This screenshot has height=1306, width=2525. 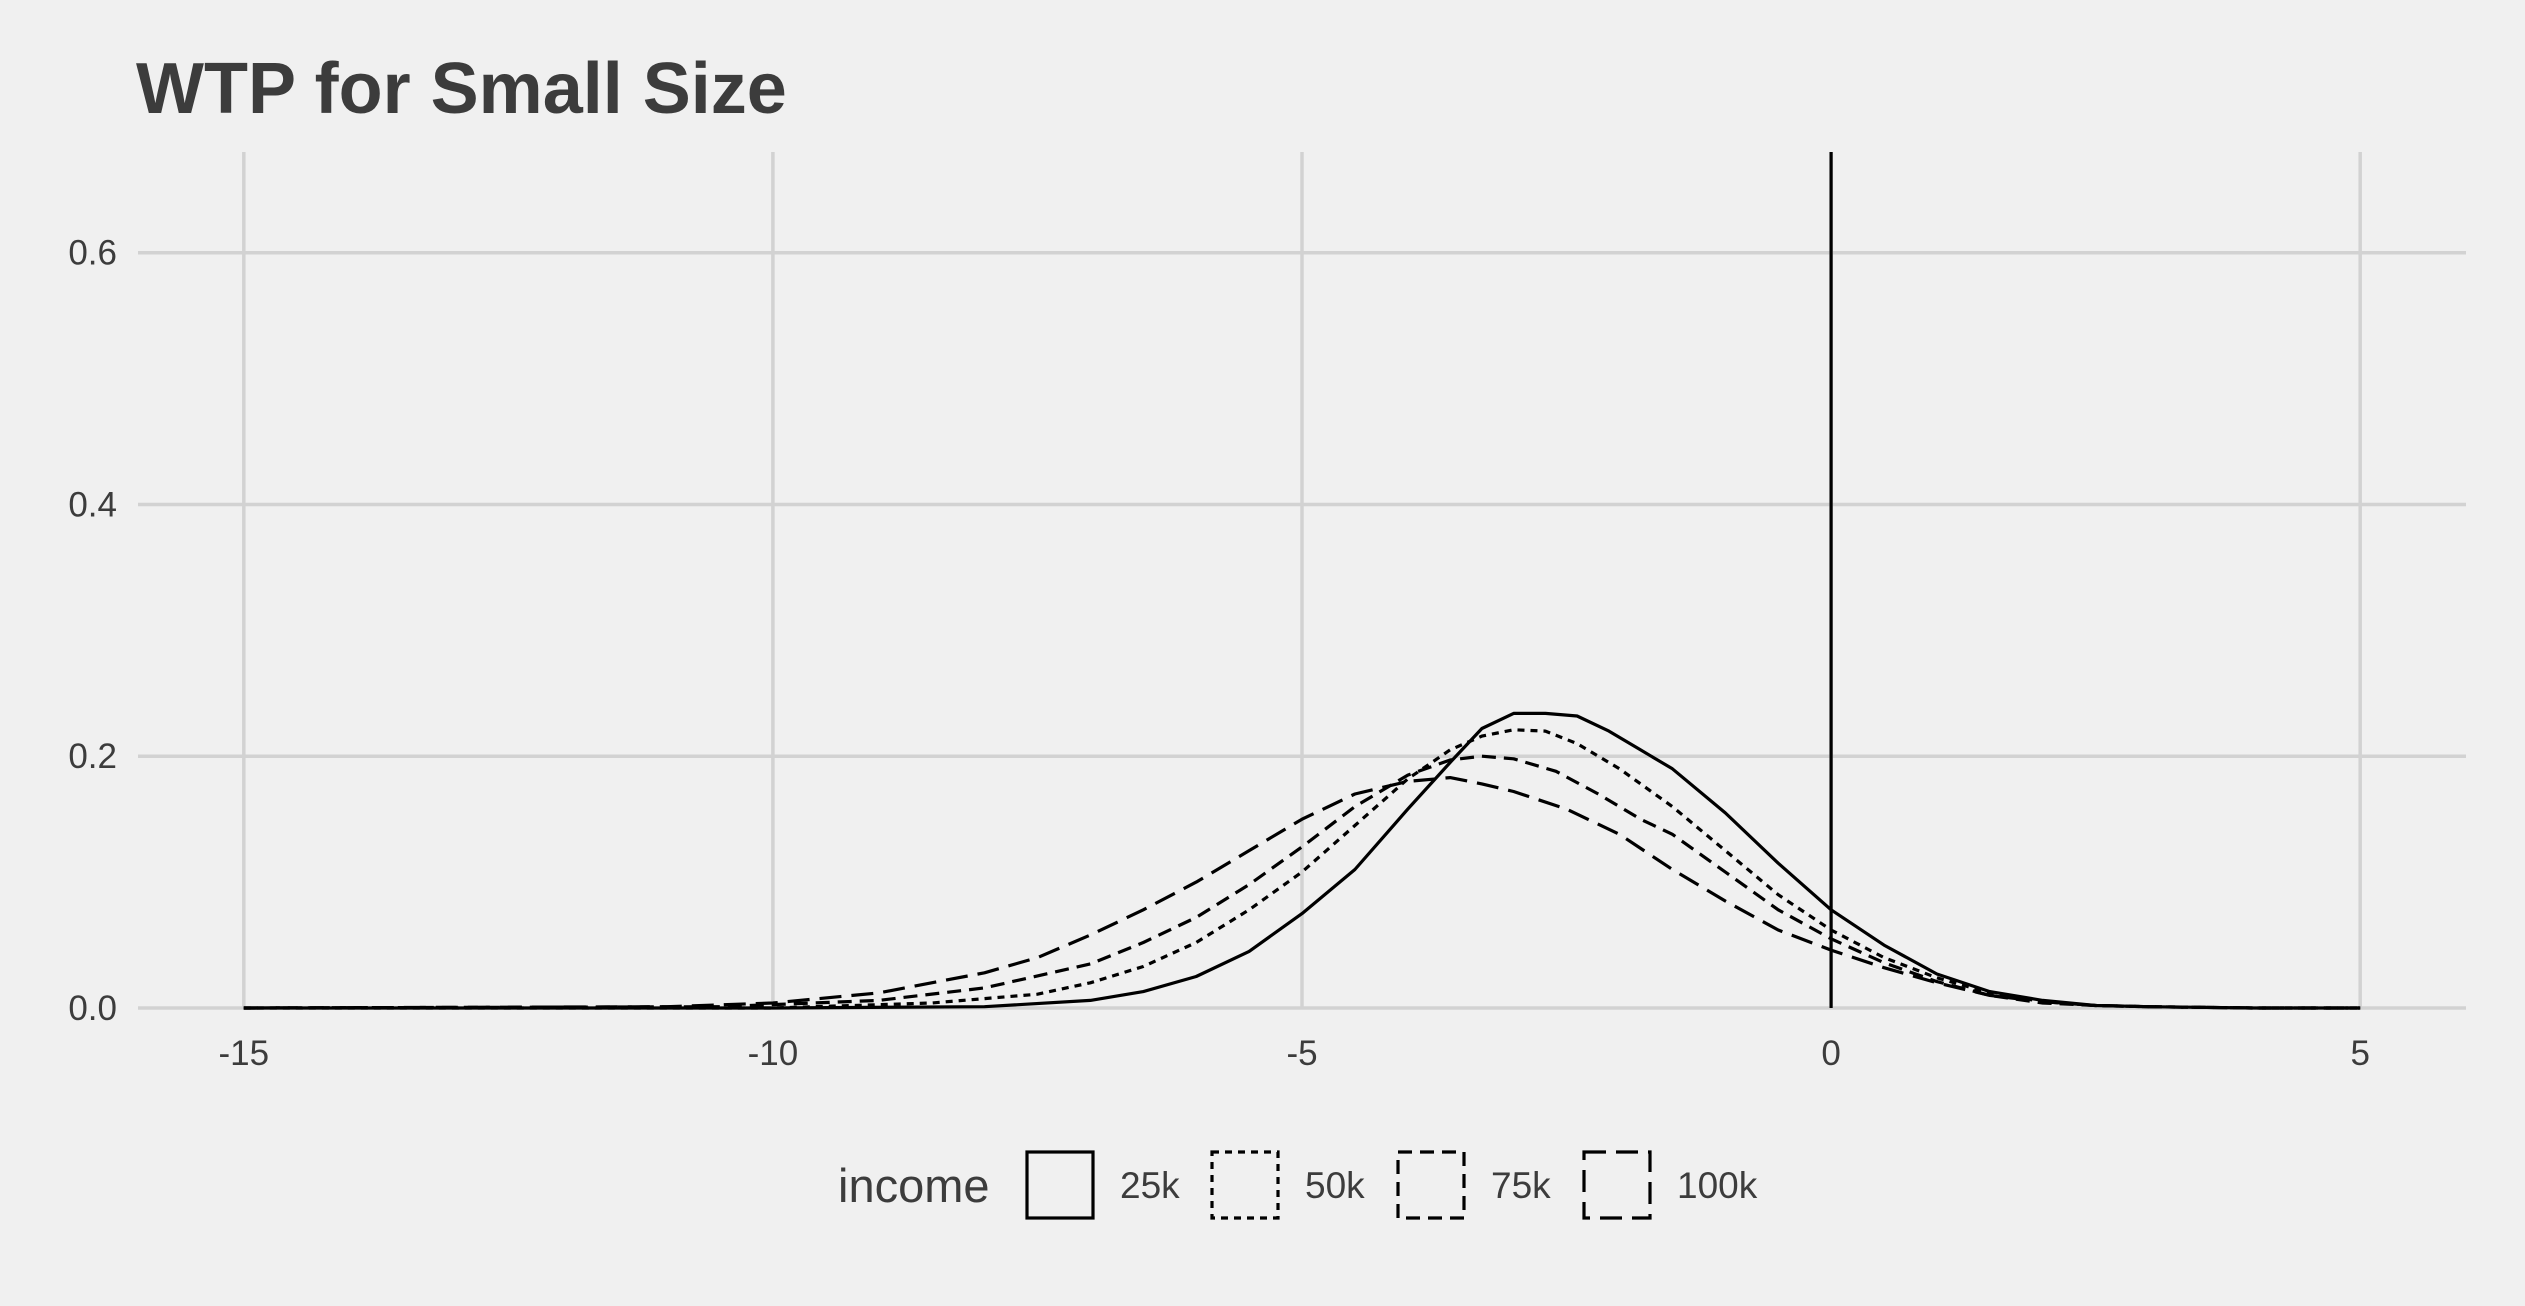 What do you see at coordinates (1431, 1185) in the screenshot?
I see `legend-key-75k` at bounding box center [1431, 1185].